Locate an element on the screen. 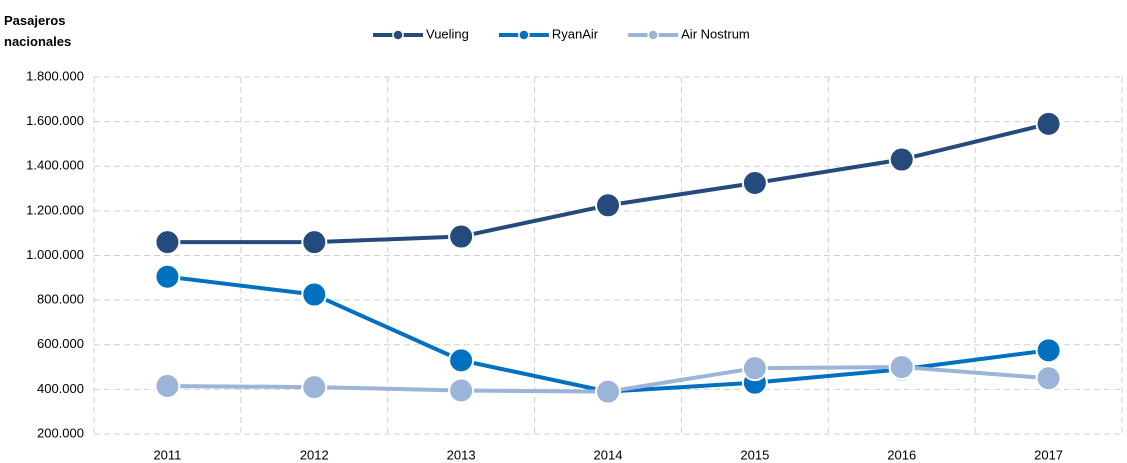  y-tick-label: 1.200.000 is located at coordinates (55, 209).